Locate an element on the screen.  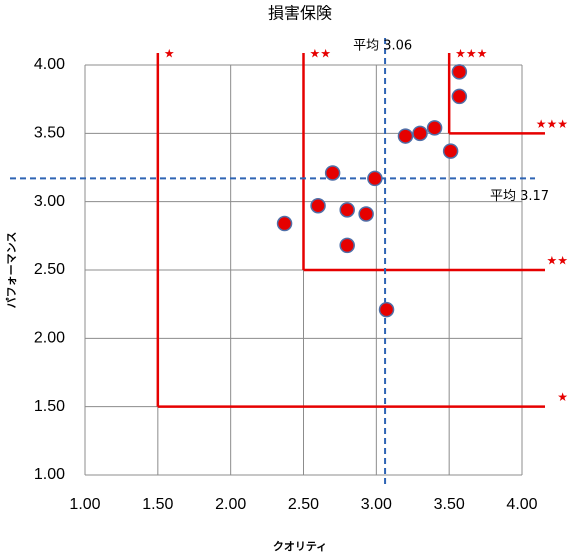
y-tick-label: 1.50 is located at coordinates (49, 406).